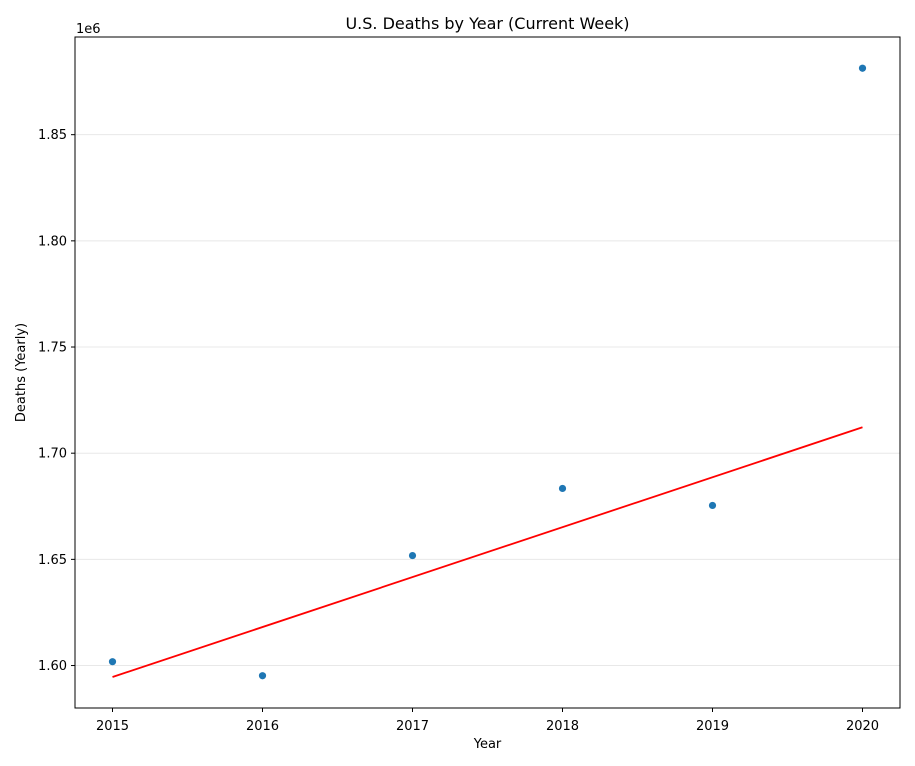 The image size is (915, 766). What do you see at coordinates (88, 29) in the screenshot?
I see `y-axis-offset-label: 1e6` at bounding box center [88, 29].